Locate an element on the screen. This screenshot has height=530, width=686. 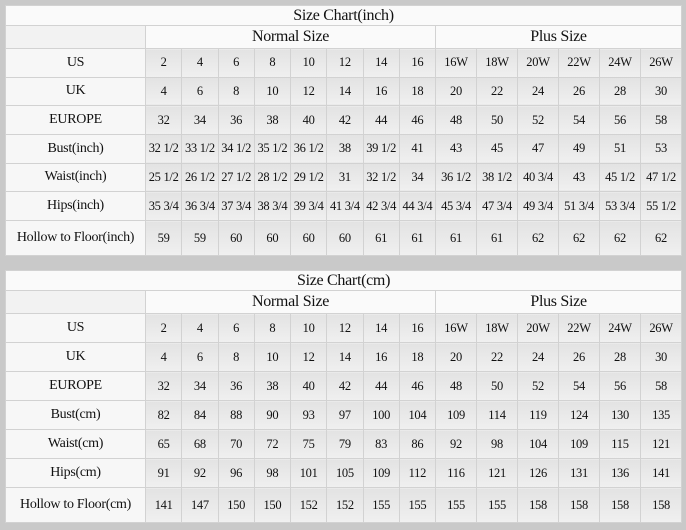
table-cell: 33 1/2 is located at coordinates (200, 148).